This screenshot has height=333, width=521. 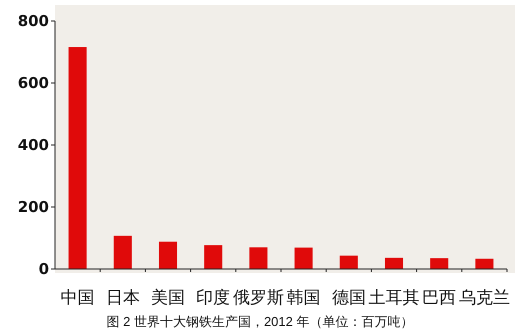 I want to click on x-tick-label: 俄罗斯, so click(x=258, y=297).